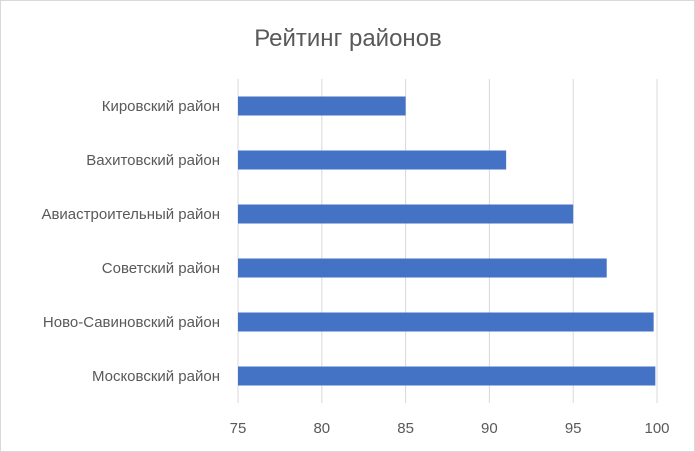 The height and width of the screenshot is (452, 695). What do you see at coordinates (161, 268) in the screenshot?
I see `category-label: Советский район` at bounding box center [161, 268].